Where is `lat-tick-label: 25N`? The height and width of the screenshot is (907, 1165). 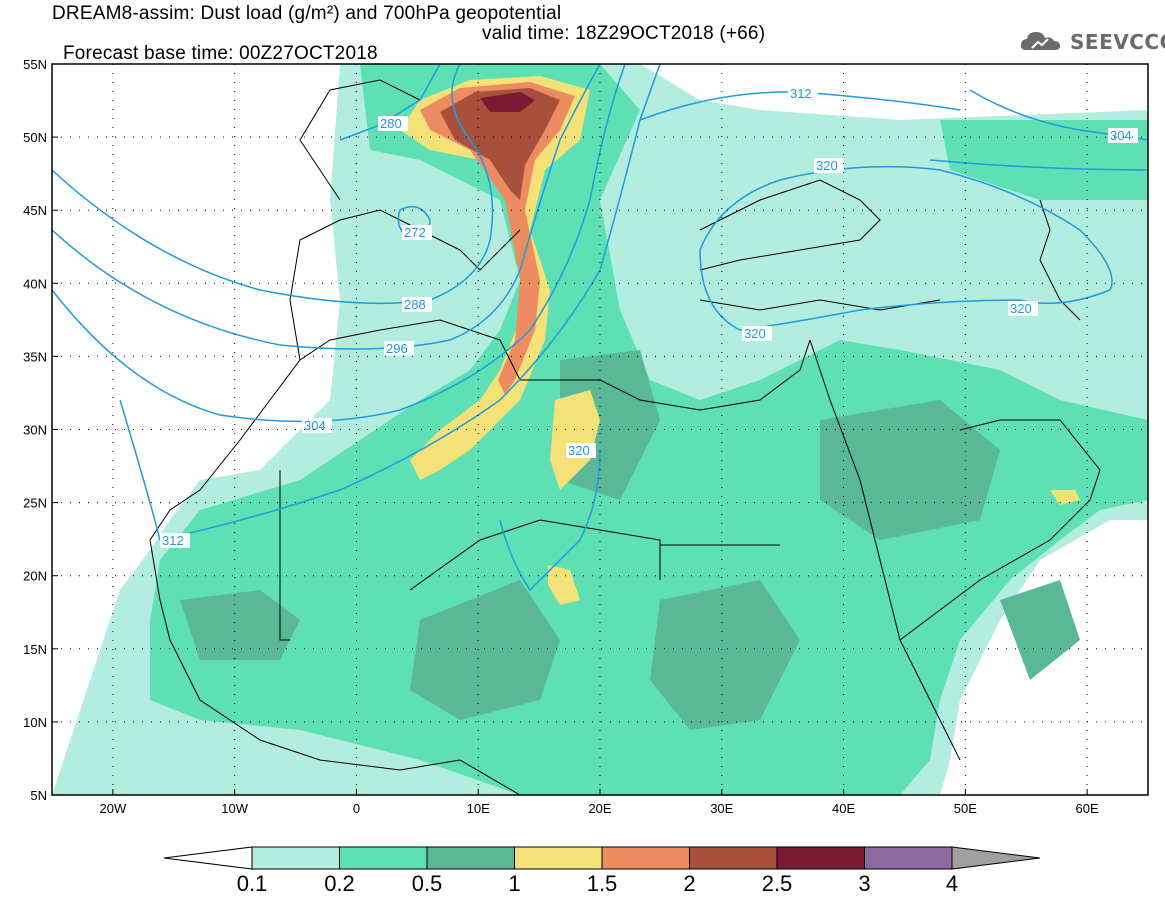
lat-tick-label: 25N is located at coordinates (35, 503).